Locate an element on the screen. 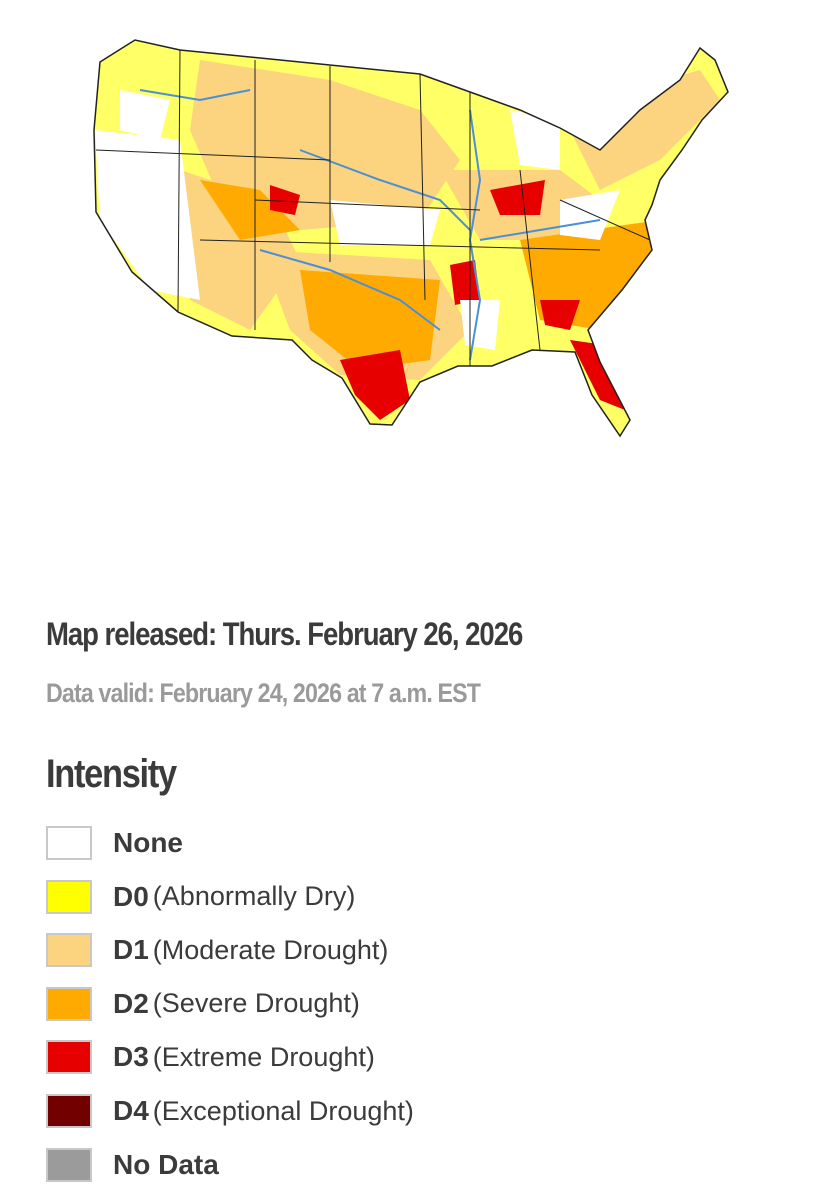 The height and width of the screenshot is (1200, 814). legend-item: D3 (Extreme Drought) is located at coordinates (210, 1057).